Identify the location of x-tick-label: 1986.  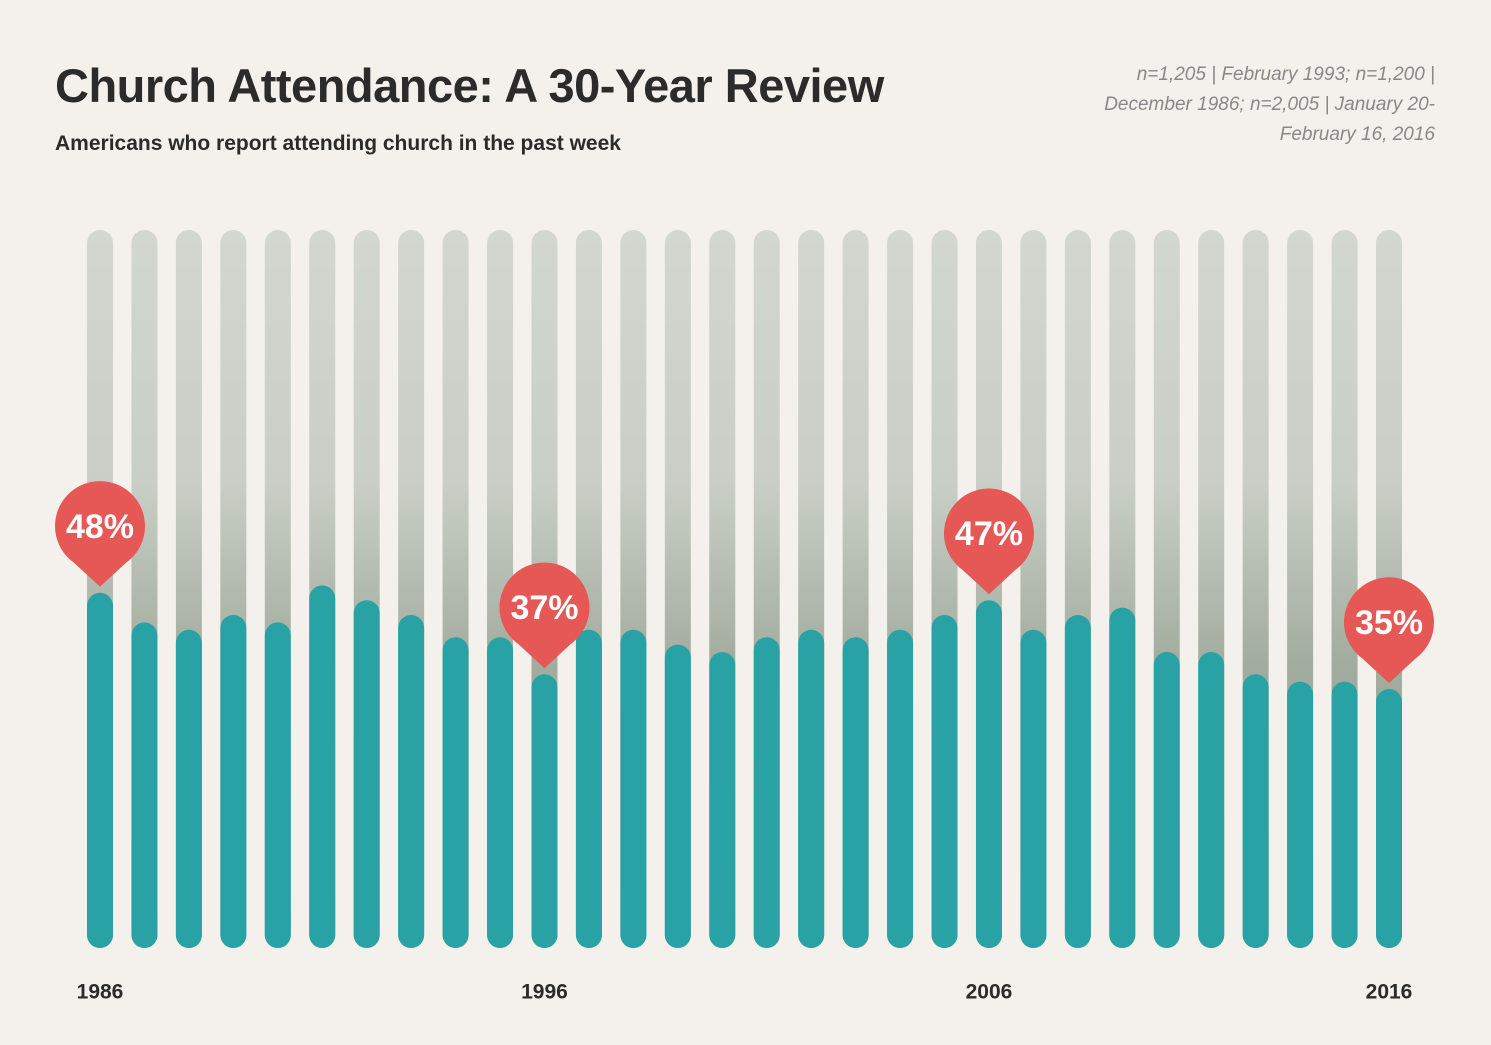
(100, 992).